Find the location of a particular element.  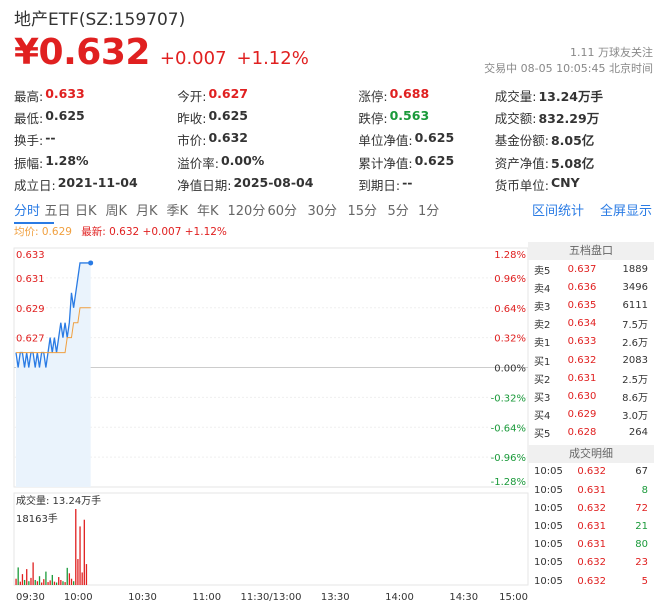

order-qty: 3.0万 is located at coordinates (635, 417).